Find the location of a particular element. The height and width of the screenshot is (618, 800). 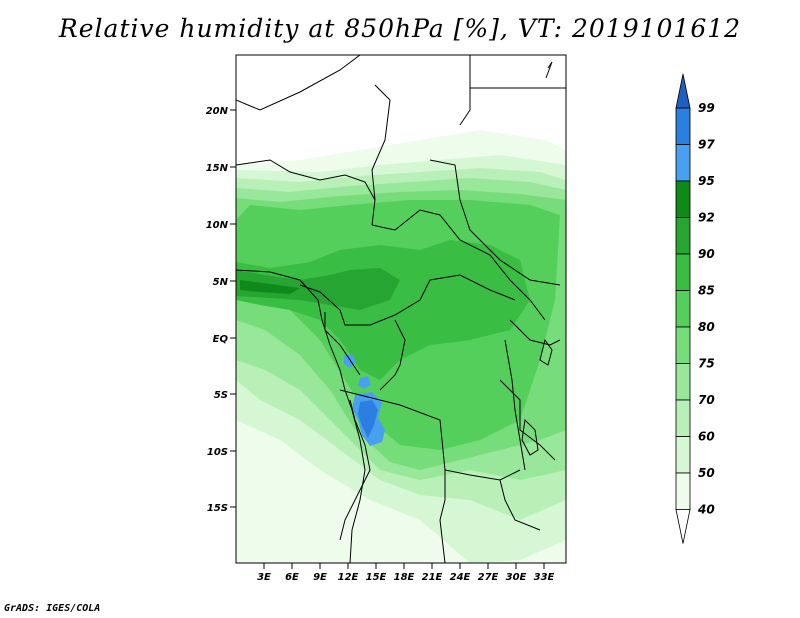

lat-label-10n: 10N is located at coordinates (217, 225).